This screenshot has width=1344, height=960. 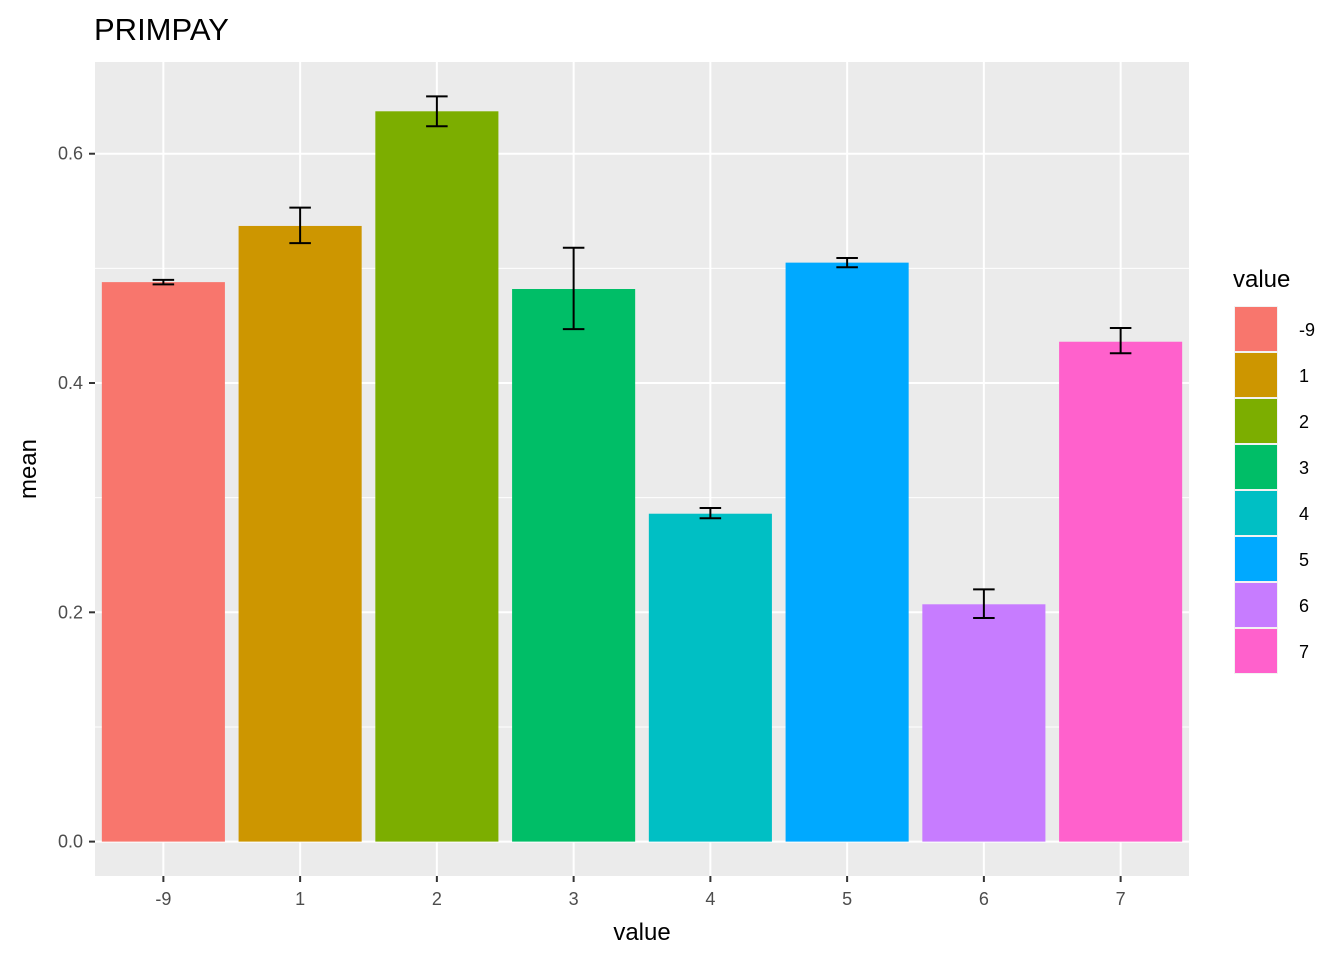 I want to click on x-tick-label: 4, so click(x=710, y=899).